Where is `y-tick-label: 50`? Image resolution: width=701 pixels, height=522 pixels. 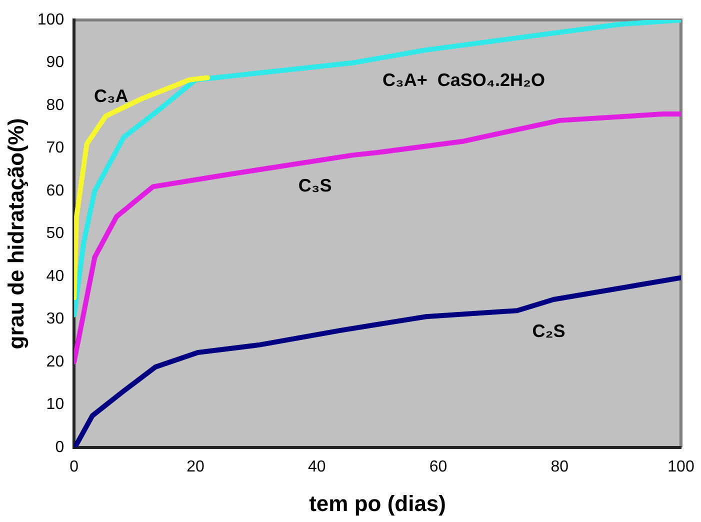 y-tick-label: 50 is located at coordinates (55, 233).